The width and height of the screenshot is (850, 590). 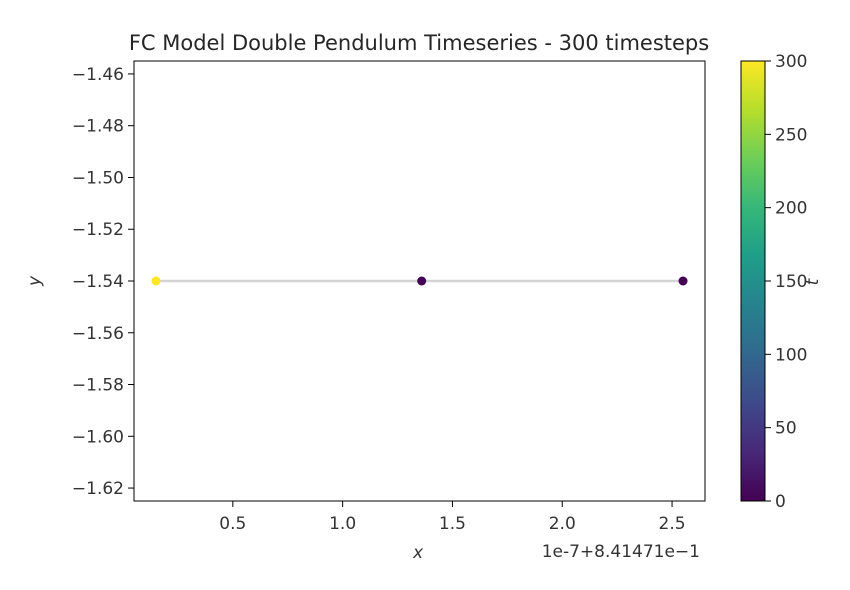 I want to click on colorbar-tick-label: 0, so click(x=780, y=502).